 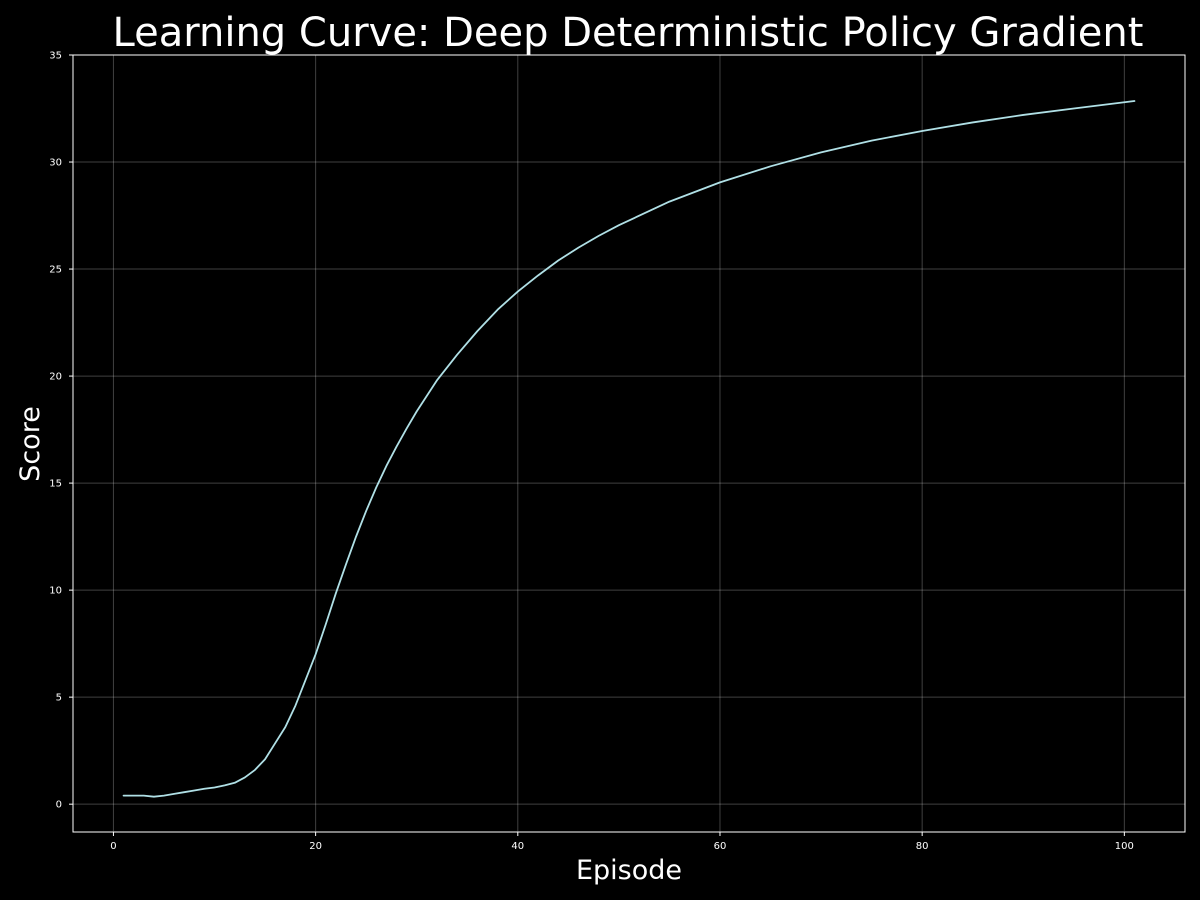 What do you see at coordinates (59, 698) in the screenshot?
I see `y-tick-label: 5` at bounding box center [59, 698].